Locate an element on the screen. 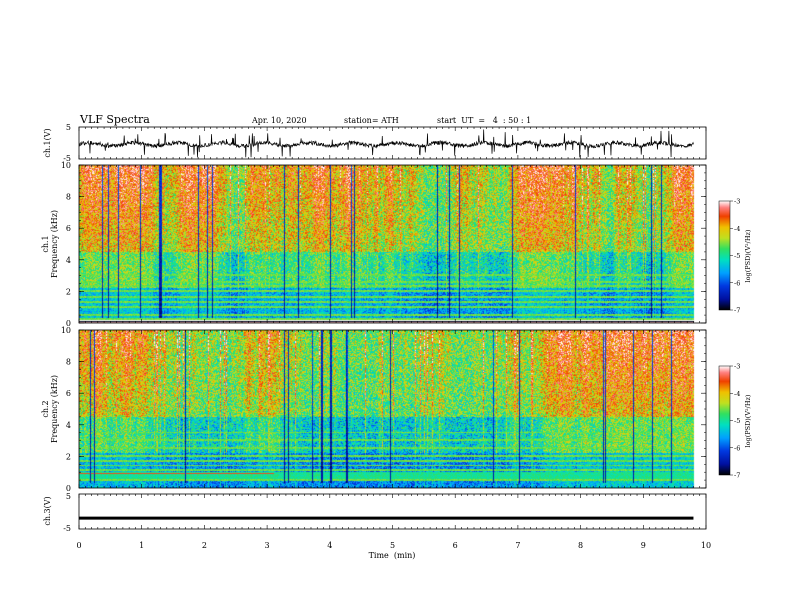  x-tick-label: 9 is located at coordinates (643, 545).